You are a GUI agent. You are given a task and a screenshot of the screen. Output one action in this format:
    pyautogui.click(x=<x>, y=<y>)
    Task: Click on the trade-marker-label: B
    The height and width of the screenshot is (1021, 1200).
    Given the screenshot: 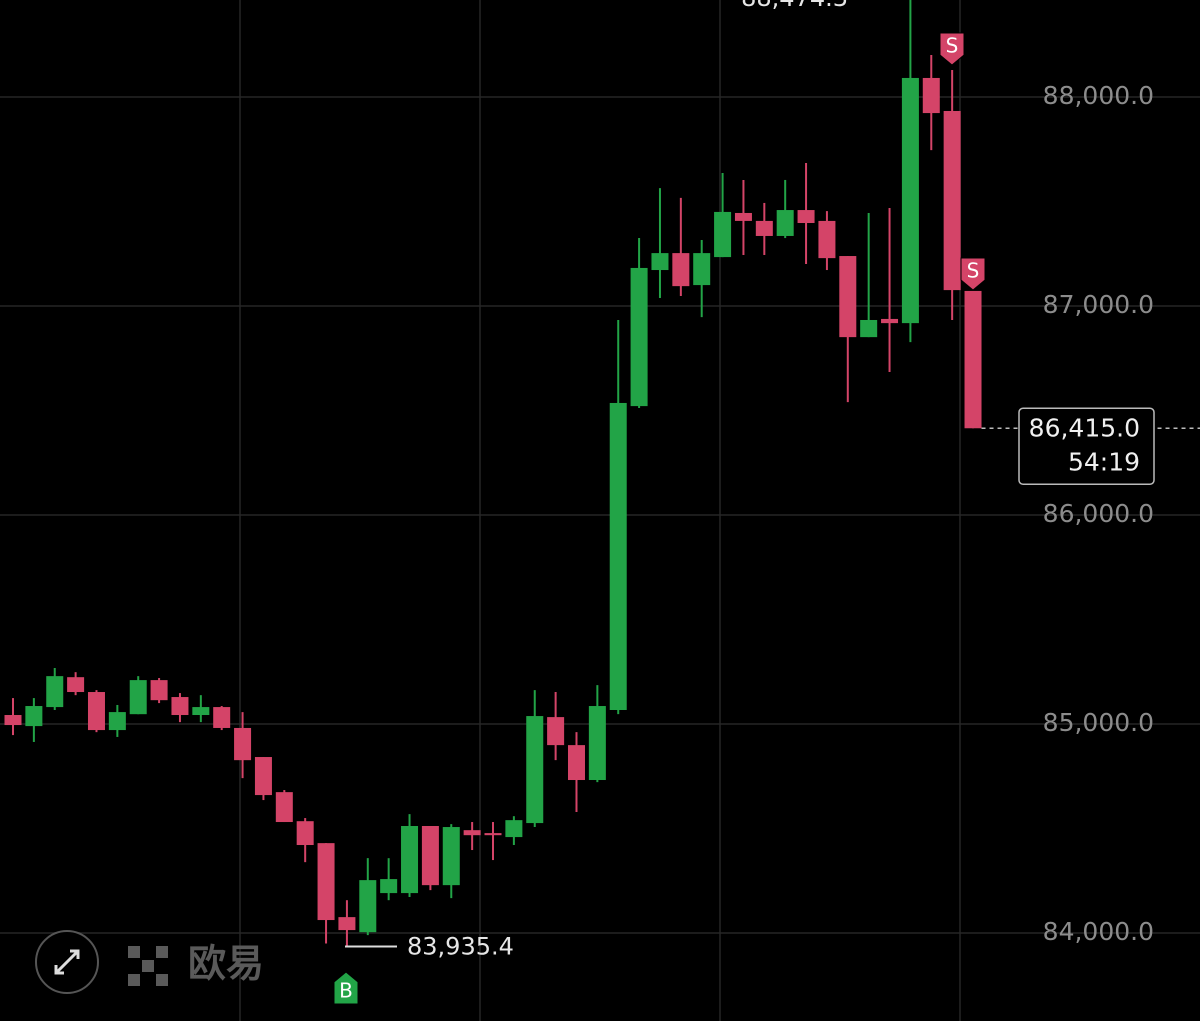 What is the action you would take?
    pyautogui.click(x=346, y=991)
    